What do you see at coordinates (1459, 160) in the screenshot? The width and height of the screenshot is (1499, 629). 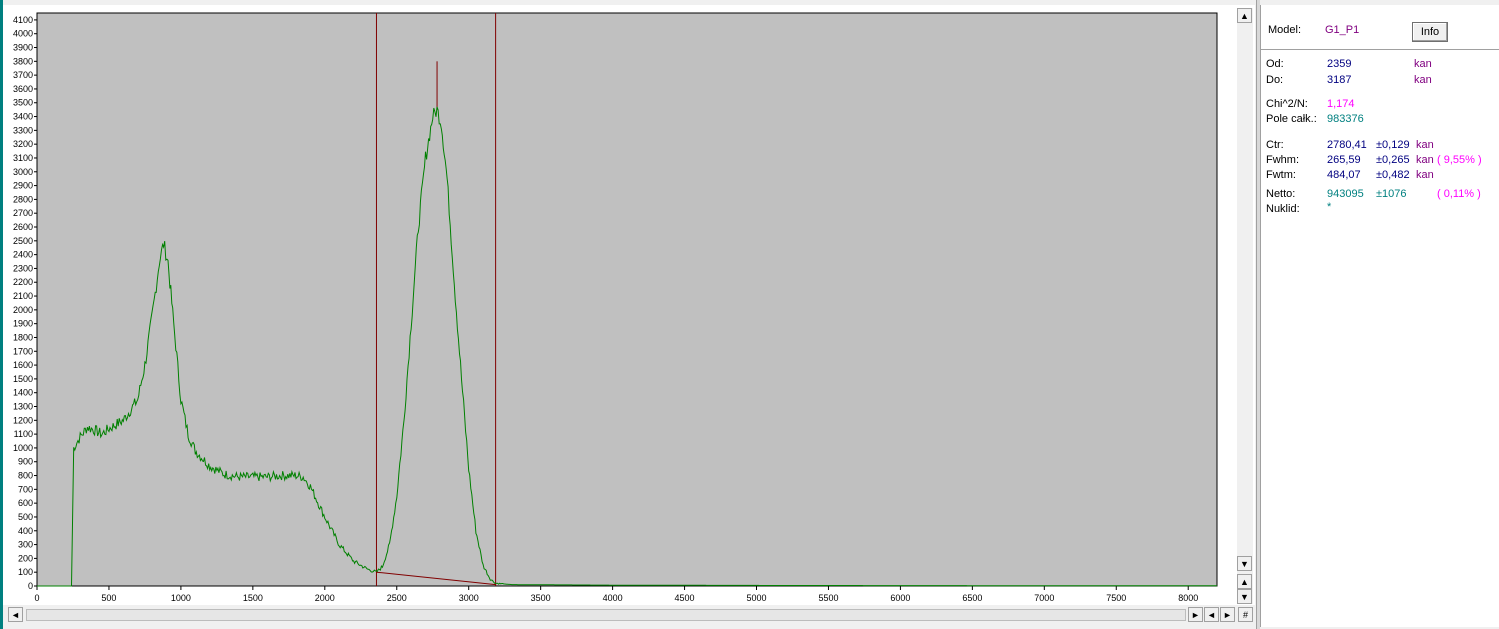 I see `fwhm-percent: ( 9,55% )` at bounding box center [1459, 160].